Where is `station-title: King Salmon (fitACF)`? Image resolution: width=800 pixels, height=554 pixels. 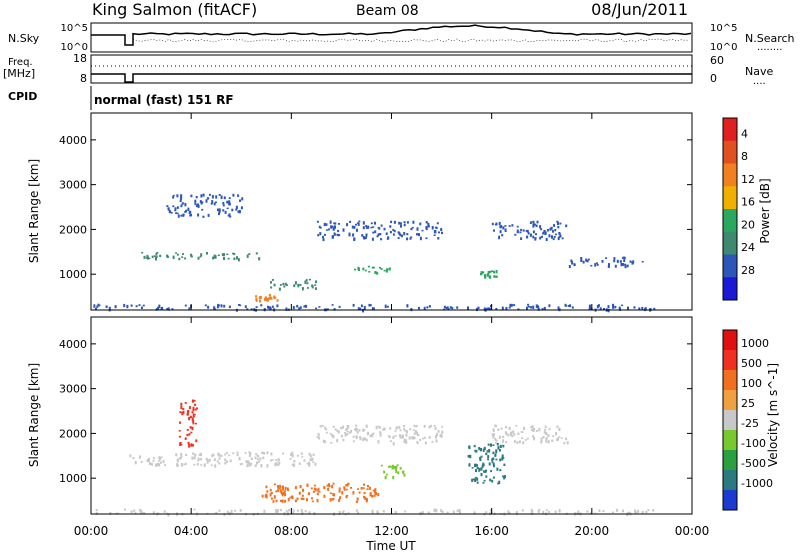
station-title: King Salmon (fitACF) is located at coordinates (174, 9).